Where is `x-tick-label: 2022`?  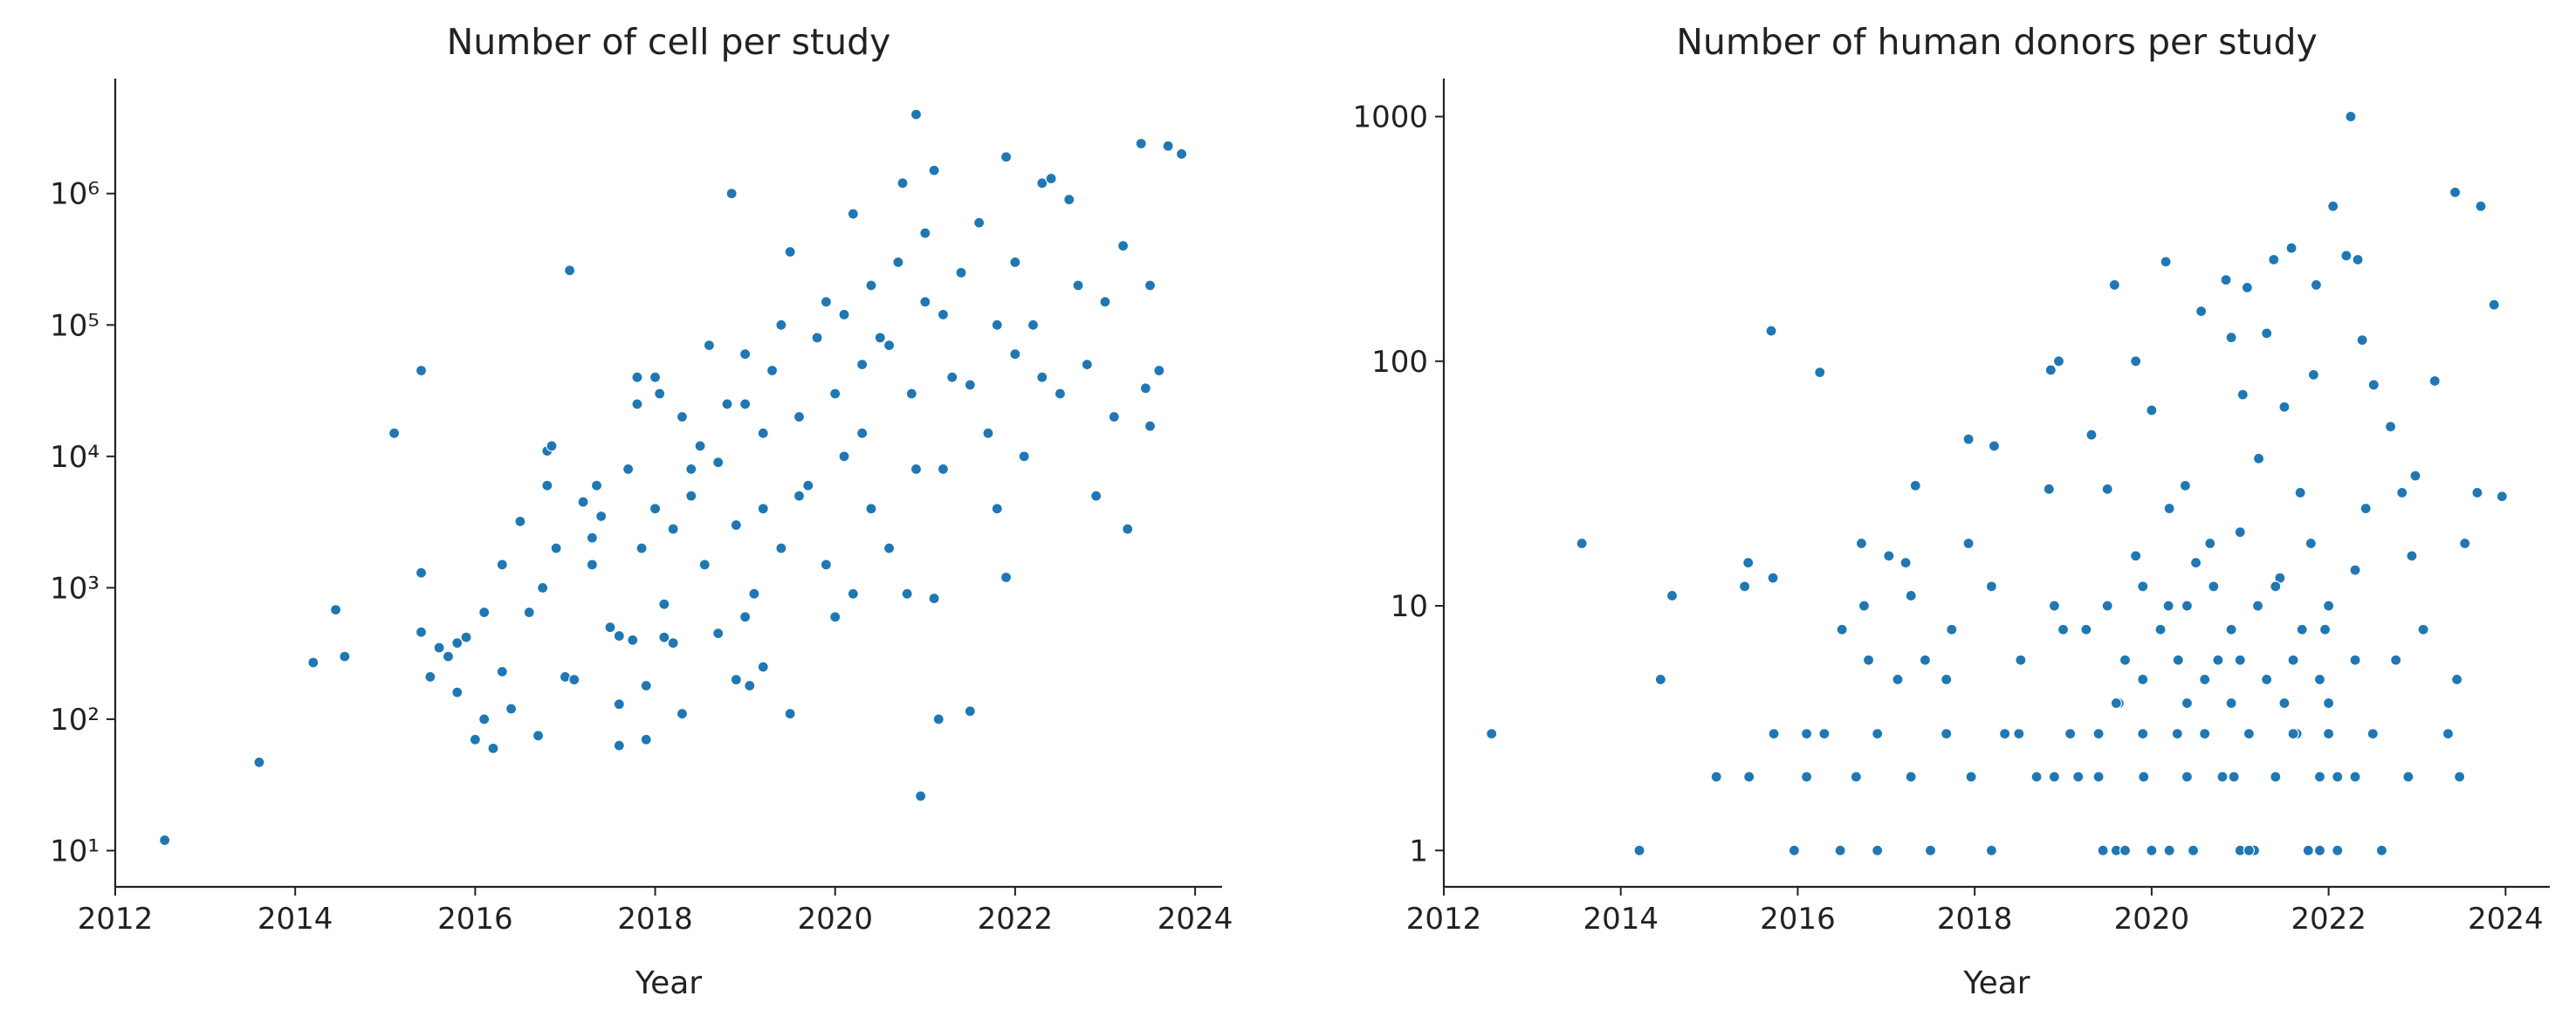 x-tick-label: 2022 is located at coordinates (2328, 919).